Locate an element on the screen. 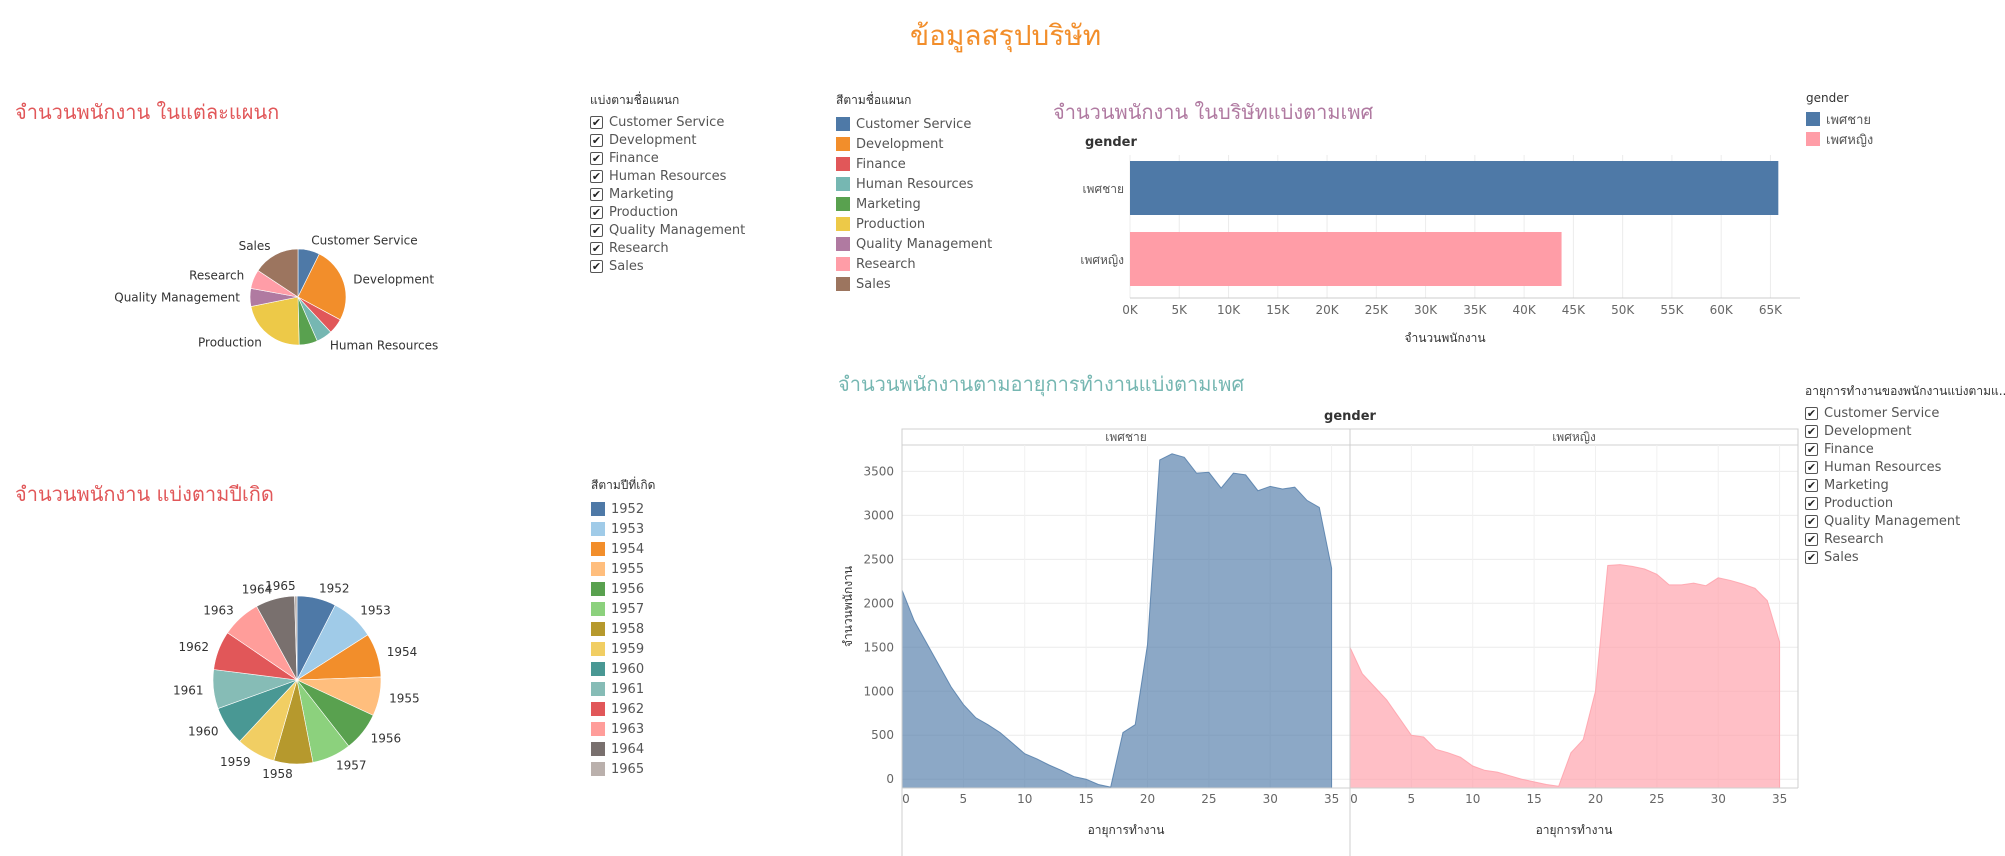 The width and height of the screenshot is (2005, 856). dept-pie-label: Customer Service is located at coordinates (364, 241).